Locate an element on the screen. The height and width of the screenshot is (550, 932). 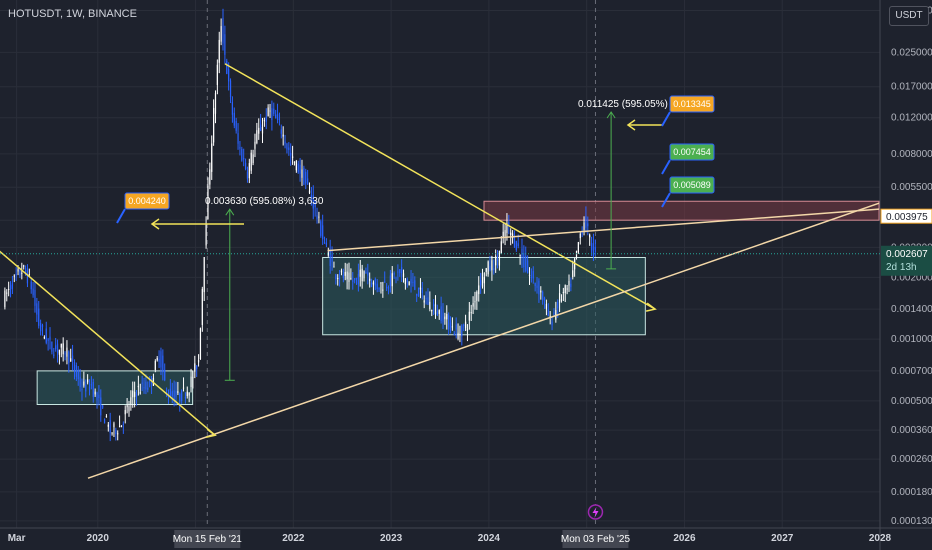
currency-button: USDT is located at coordinates (909, 16).